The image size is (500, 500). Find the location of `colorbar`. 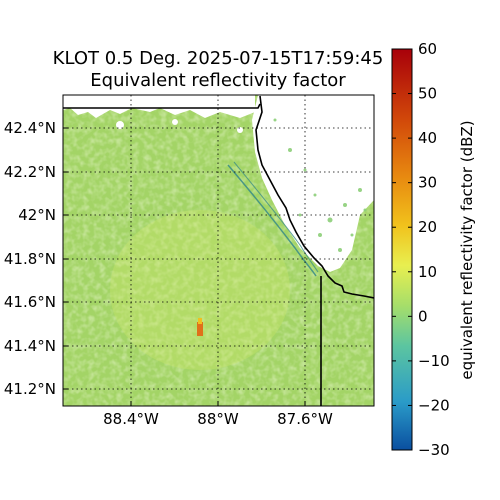

colorbar is located at coordinates (402, 249).